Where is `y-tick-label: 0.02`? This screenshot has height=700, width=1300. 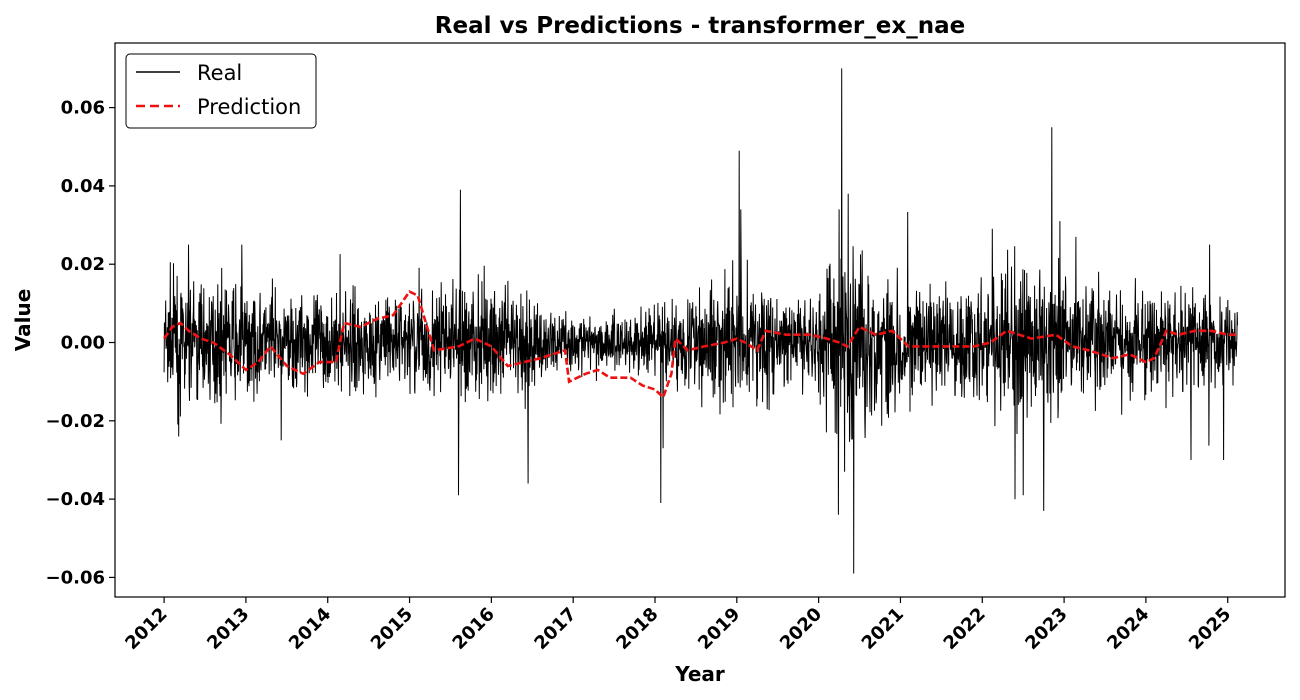
y-tick-label: 0.02 is located at coordinates (83, 264).